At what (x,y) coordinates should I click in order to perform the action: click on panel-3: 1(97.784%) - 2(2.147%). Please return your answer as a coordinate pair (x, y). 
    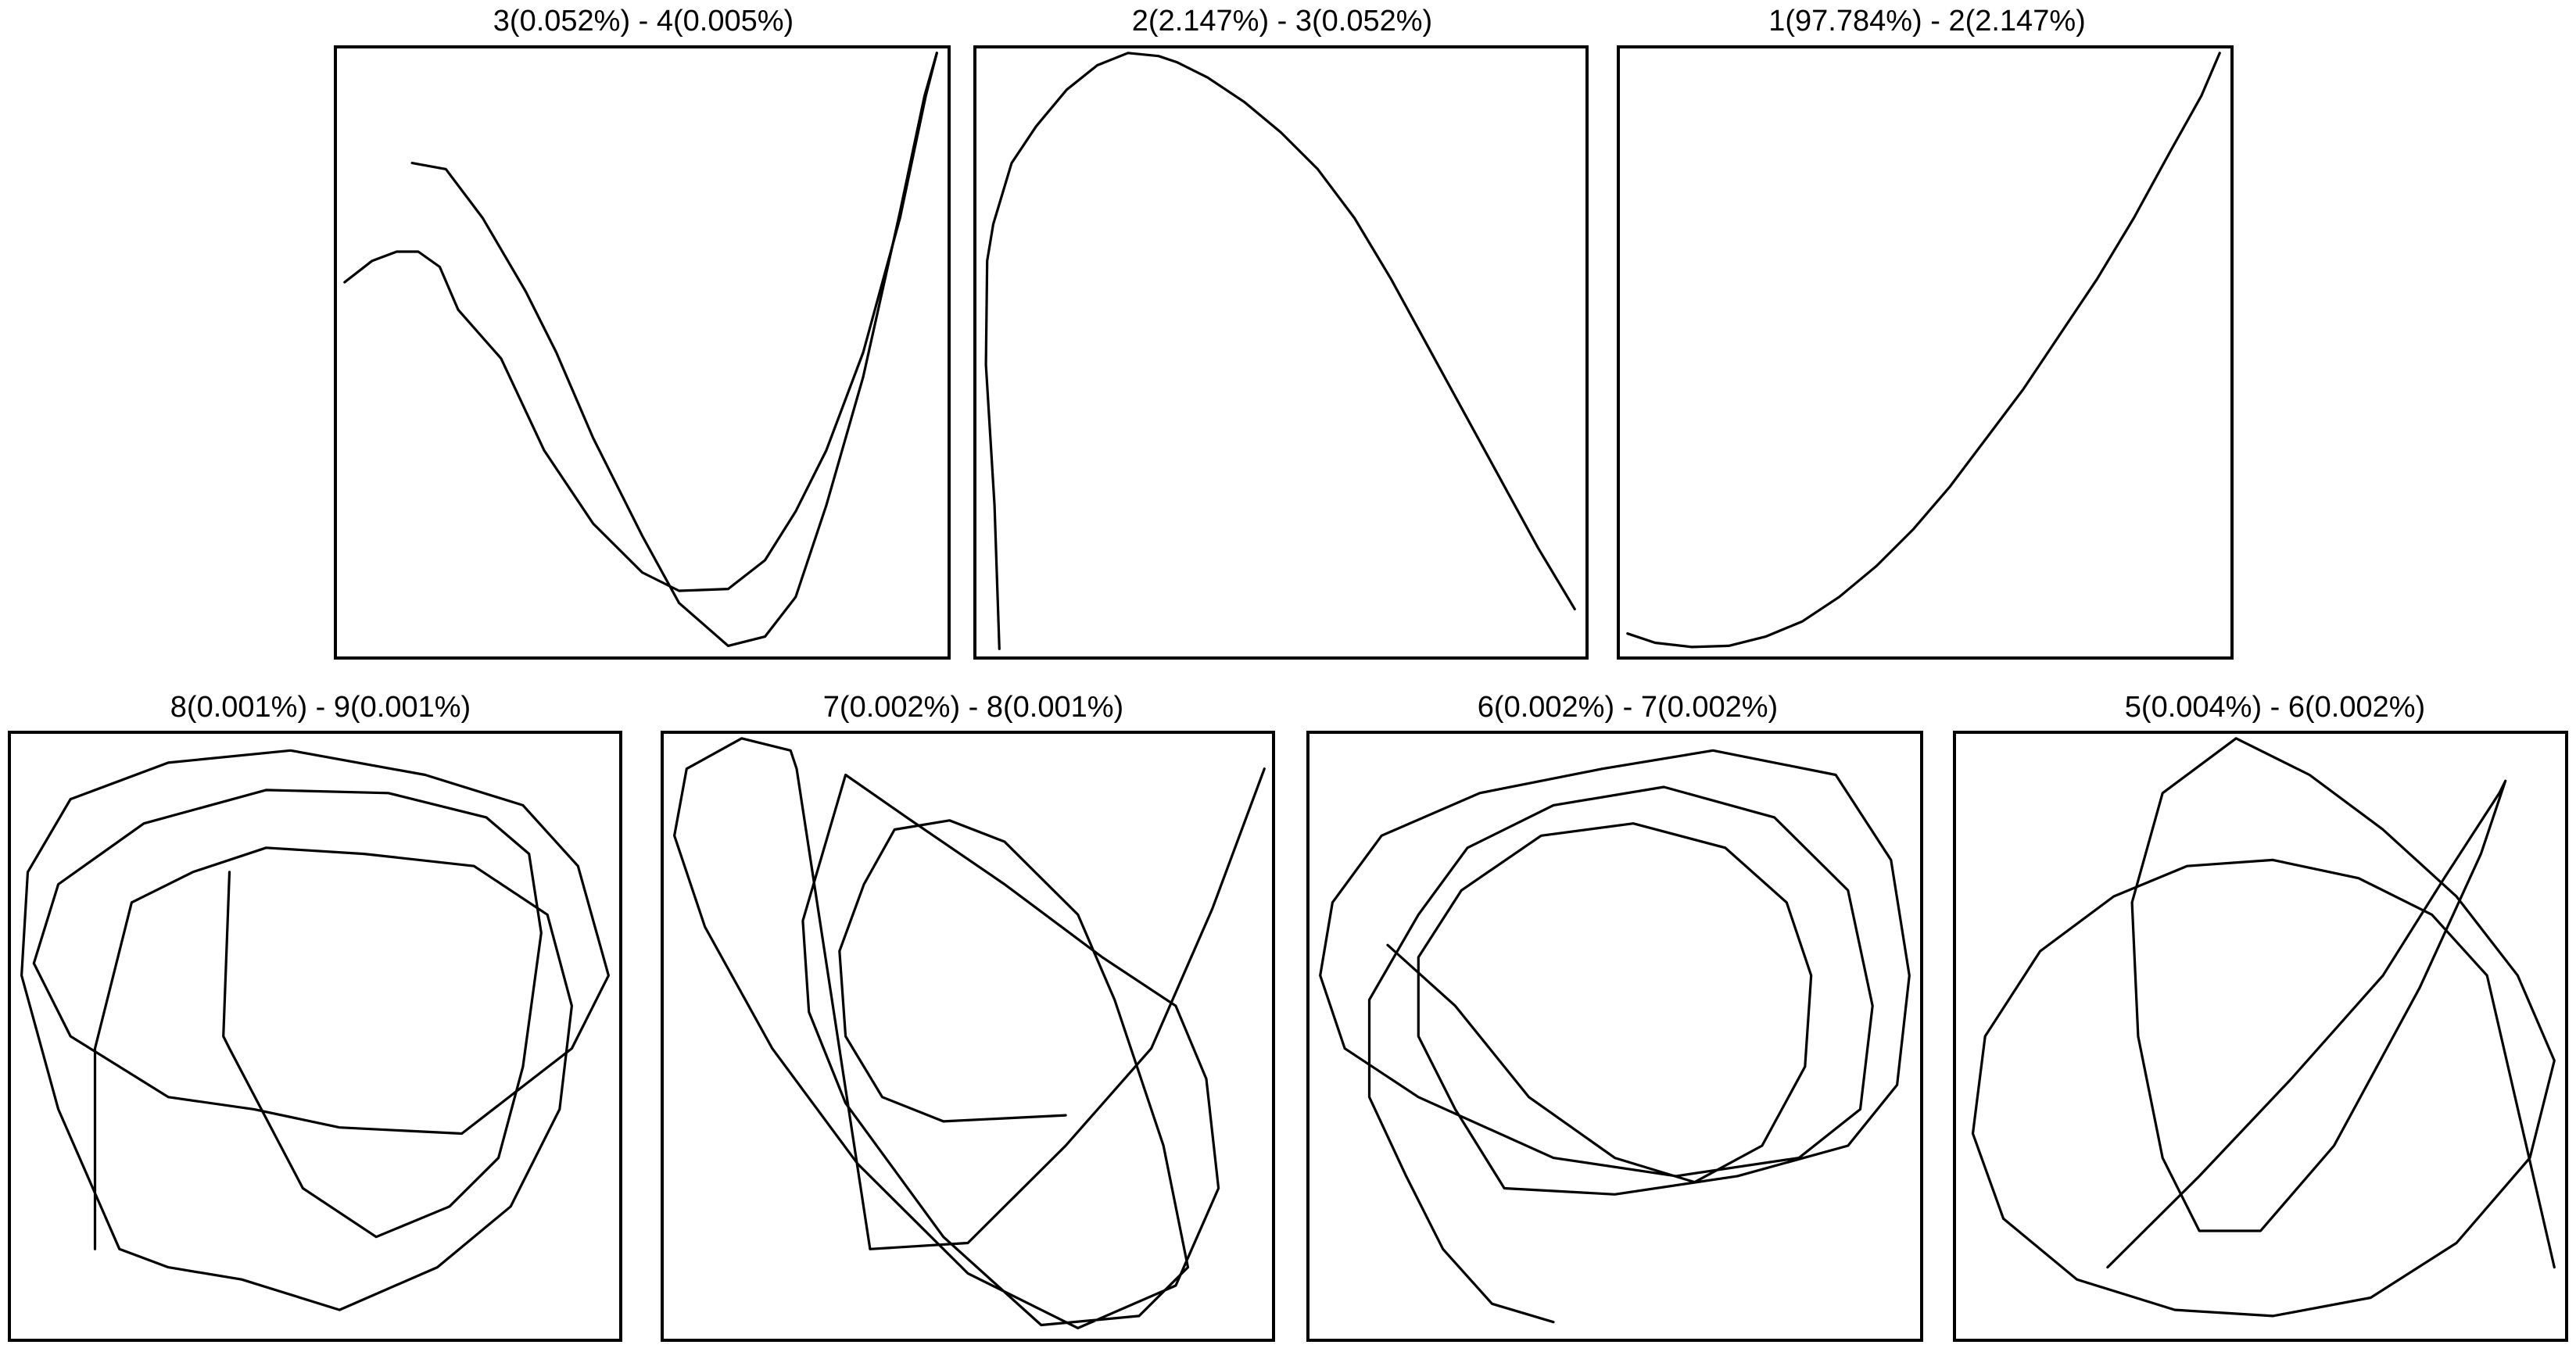
    Looking at the image, I should click on (1925, 332).